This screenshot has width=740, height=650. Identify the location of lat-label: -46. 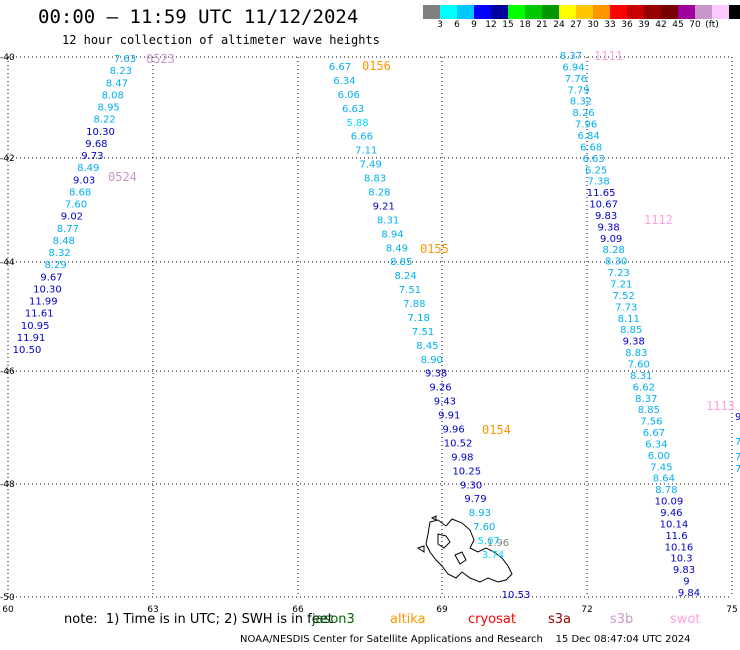
(7, 372).